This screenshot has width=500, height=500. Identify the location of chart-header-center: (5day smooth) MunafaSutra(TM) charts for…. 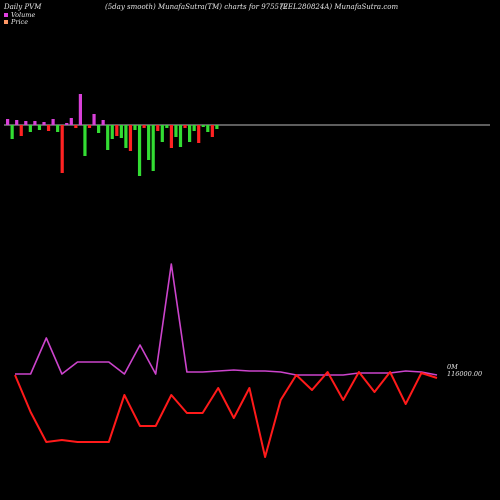
(196, 7).